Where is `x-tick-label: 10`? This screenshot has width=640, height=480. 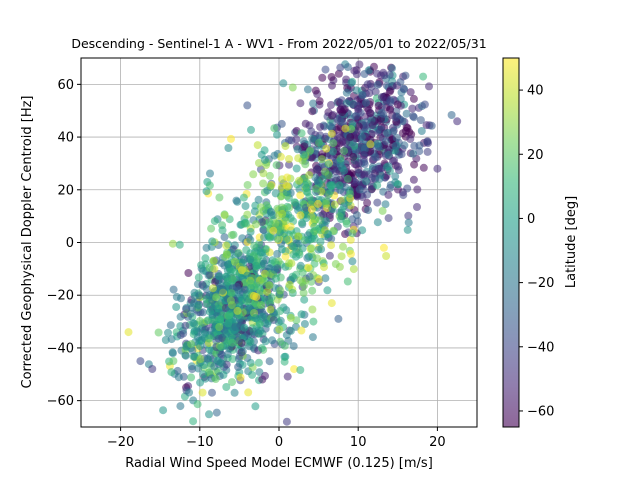 x-tick-label: 10 is located at coordinates (358, 442).